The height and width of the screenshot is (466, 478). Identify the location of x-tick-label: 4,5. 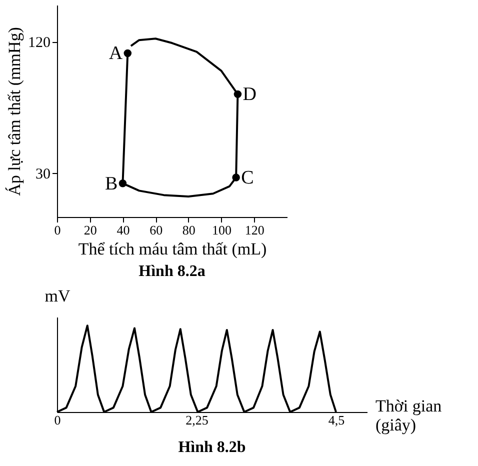
(336, 420).